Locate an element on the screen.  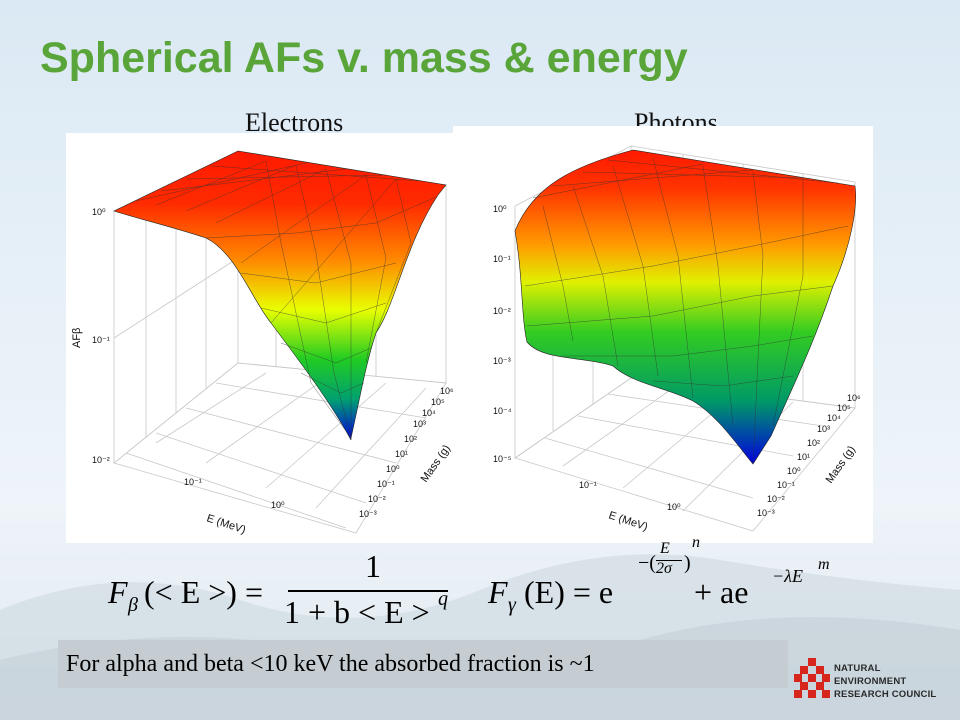
gamma-lhs: F is located at coordinates (498, 592).